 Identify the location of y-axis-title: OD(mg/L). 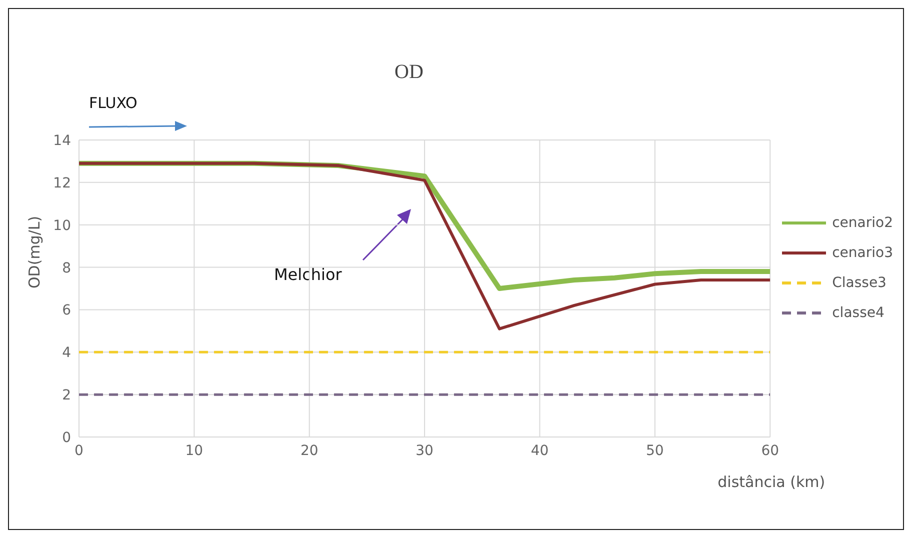
(34, 252).